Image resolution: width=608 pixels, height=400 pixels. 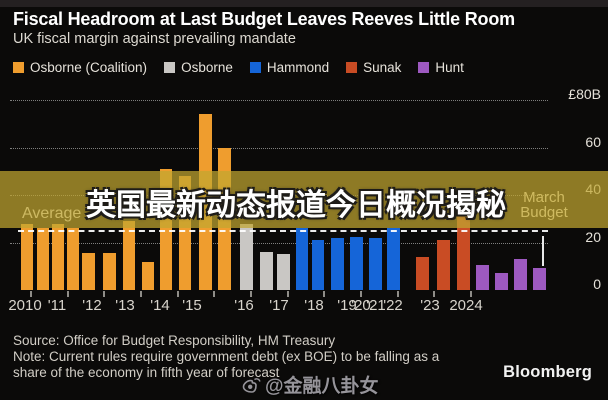 What do you see at coordinates (584, 94) in the screenshot?
I see `y-axis-label: £80B` at bounding box center [584, 94].